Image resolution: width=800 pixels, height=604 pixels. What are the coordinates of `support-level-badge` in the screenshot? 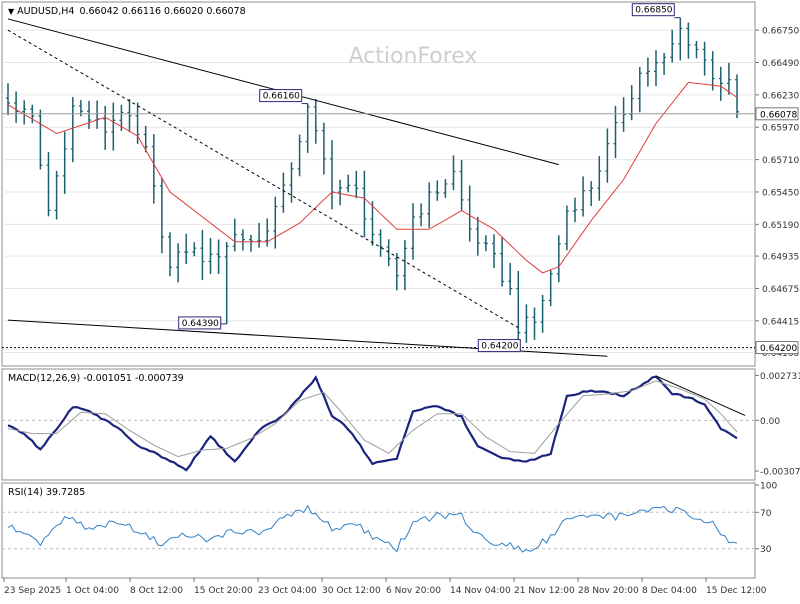 It's located at (777, 348).